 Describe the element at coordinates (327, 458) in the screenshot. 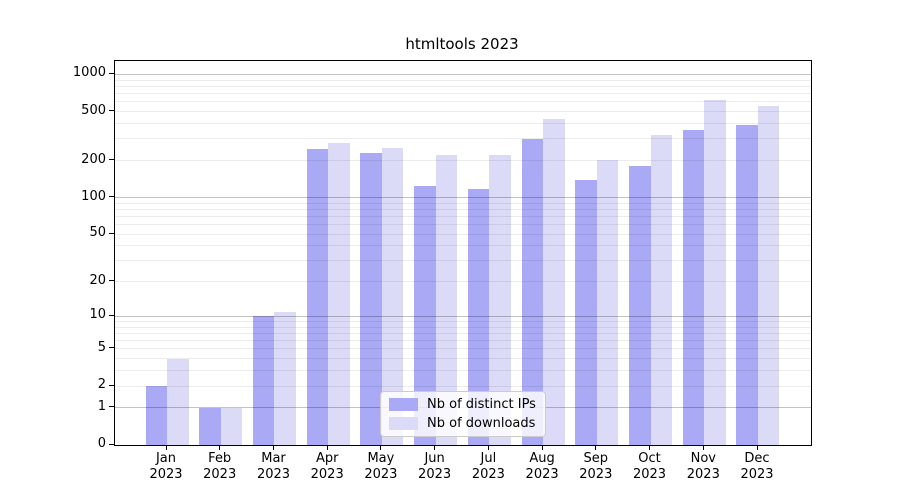

I see `x-tick-month-apr: Apr` at that location.